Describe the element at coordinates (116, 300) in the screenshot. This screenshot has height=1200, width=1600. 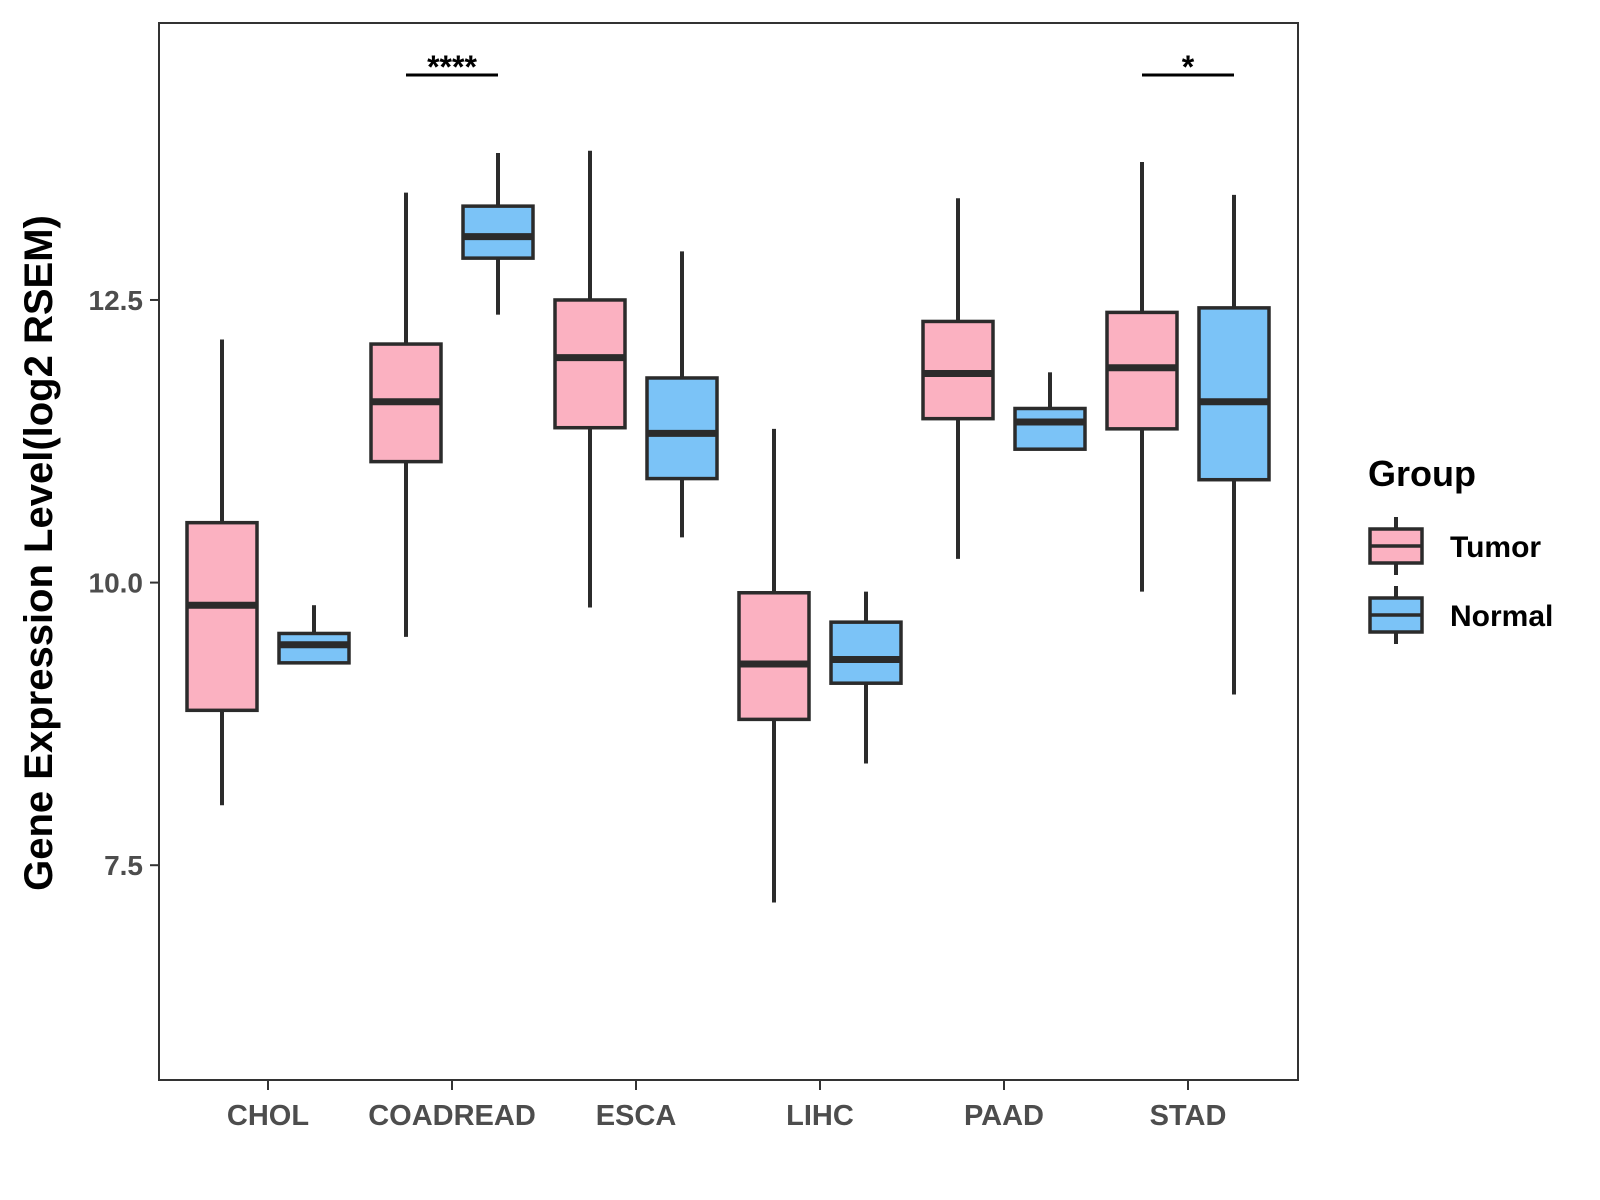
I see `y-tick-label: 12.5` at that location.